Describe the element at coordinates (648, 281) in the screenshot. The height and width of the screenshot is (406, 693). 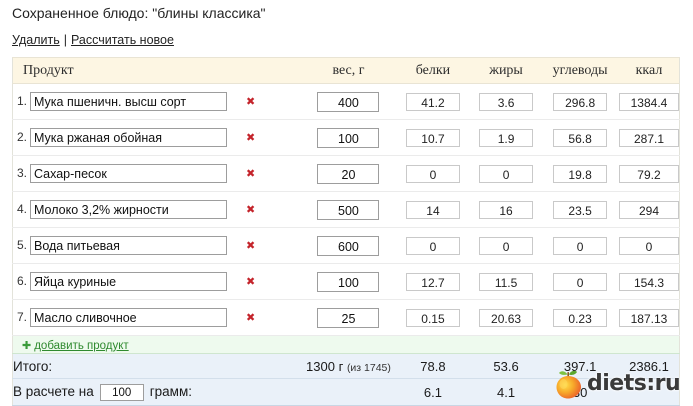
I see `kcal-value: 154.3` at that location.